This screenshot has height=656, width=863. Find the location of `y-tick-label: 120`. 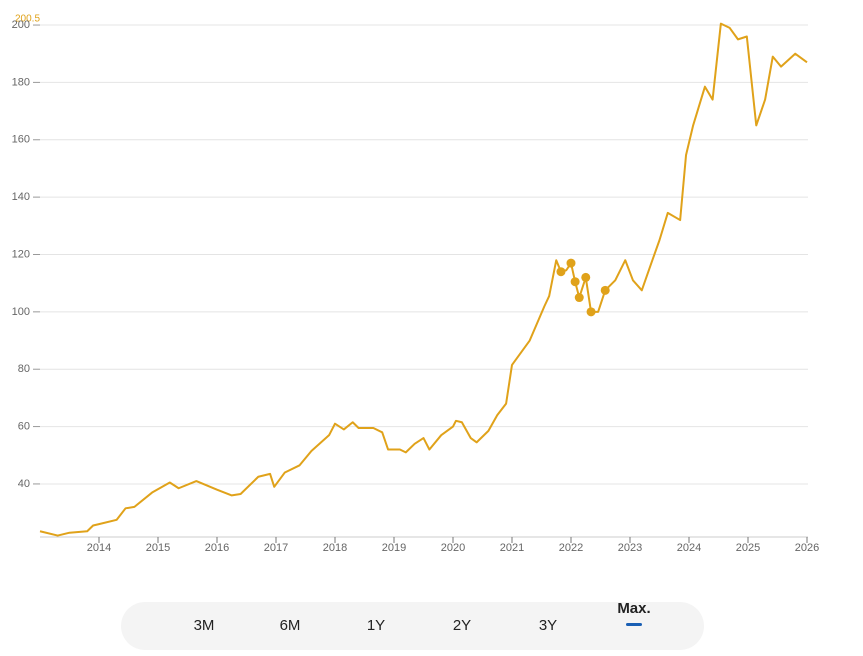

y-tick-label: 120 is located at coordinates (21, 254).